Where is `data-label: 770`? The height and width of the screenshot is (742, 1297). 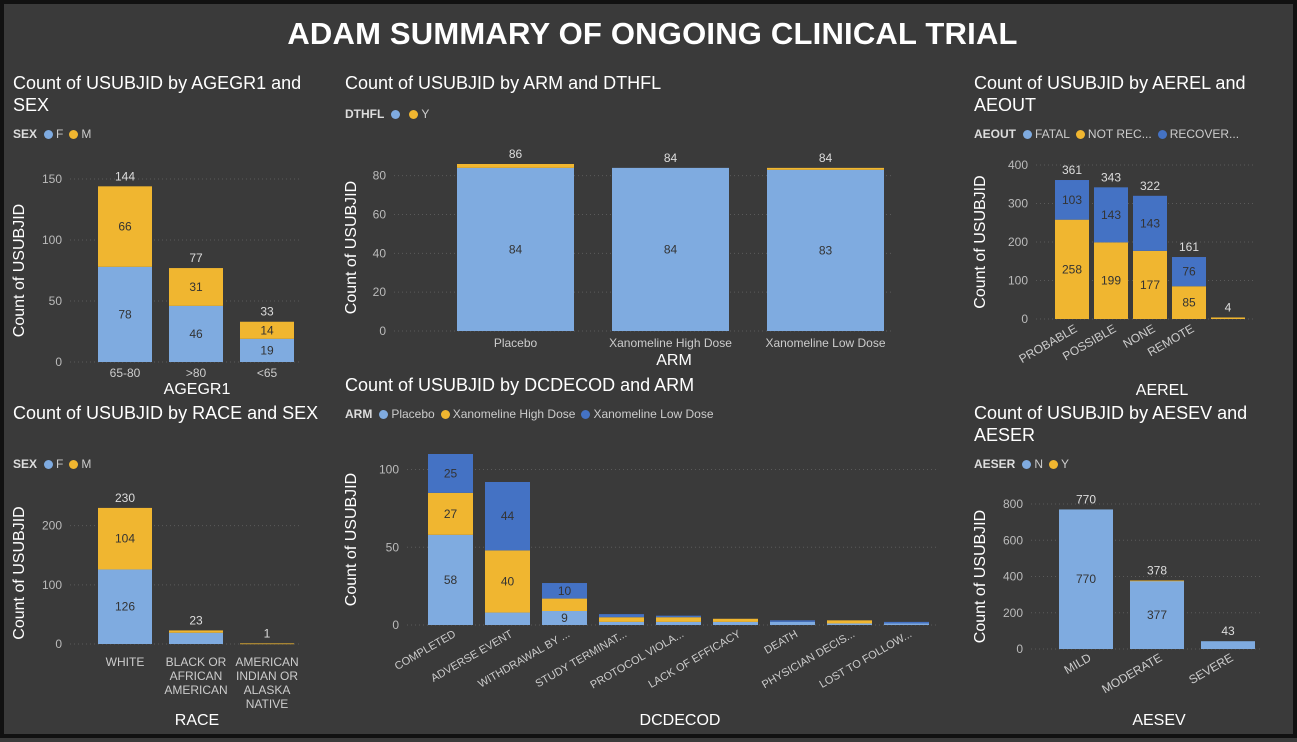
data-label: 770 is located at coordinates (1086, 579).